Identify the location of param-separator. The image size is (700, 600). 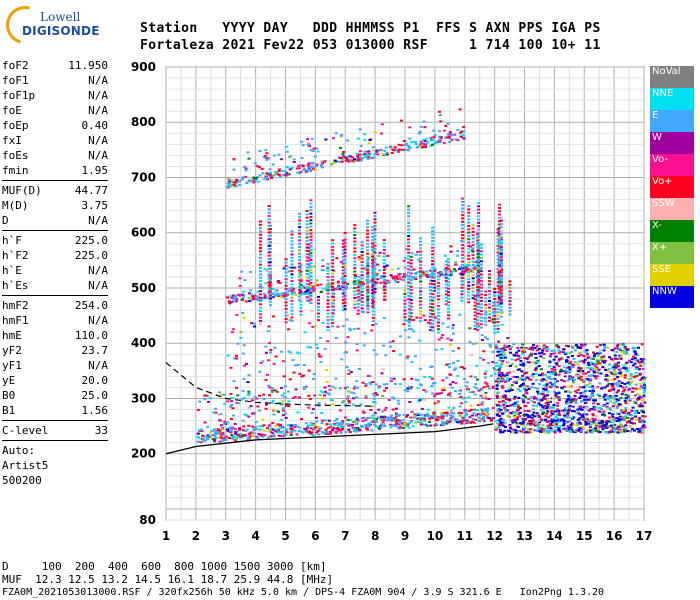
(55, 230).